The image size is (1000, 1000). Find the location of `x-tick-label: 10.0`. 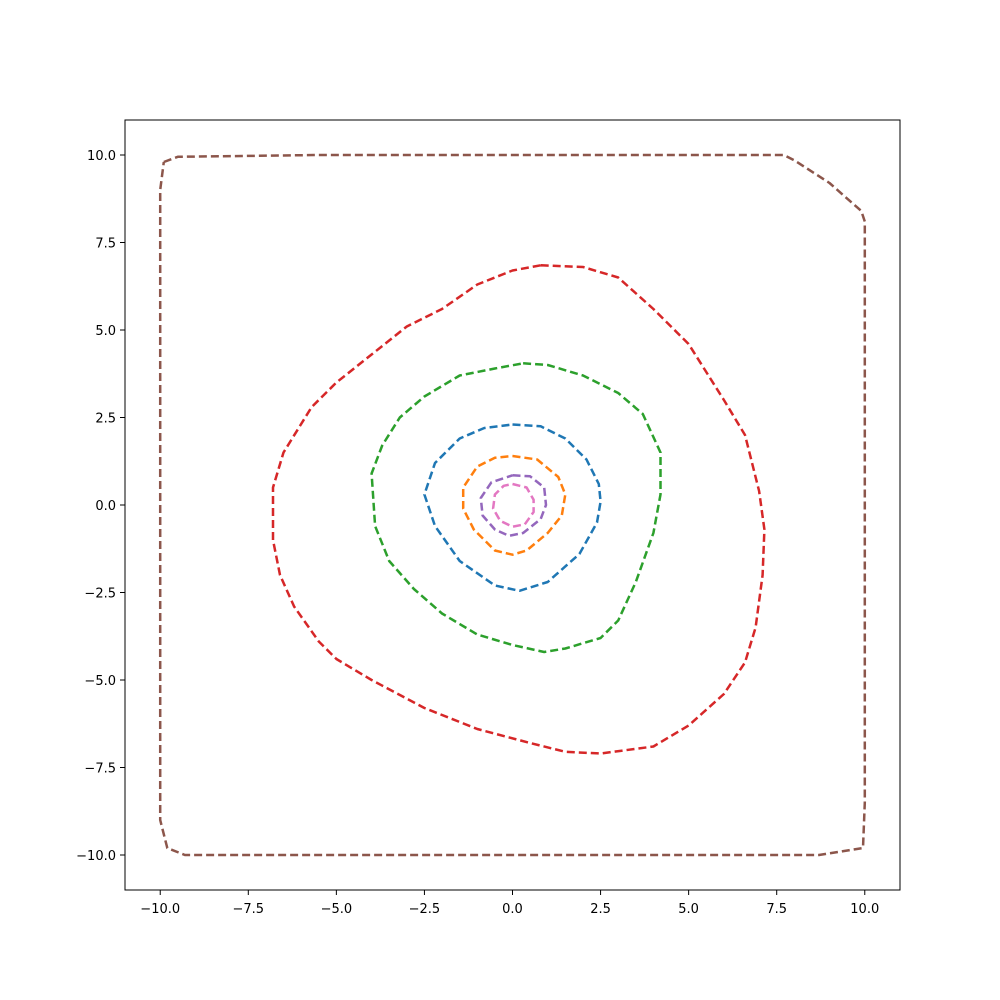

x-tick-label: 10.0 is located at coordinates (864, 909).